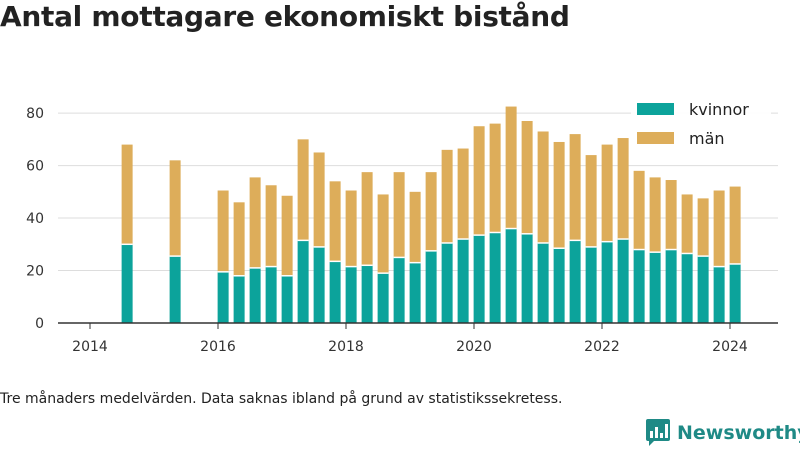  What do you see at coordinates (35, 167) in the screenshot?
I see `y-tick-label: 60` at bounding box center [35, 167].